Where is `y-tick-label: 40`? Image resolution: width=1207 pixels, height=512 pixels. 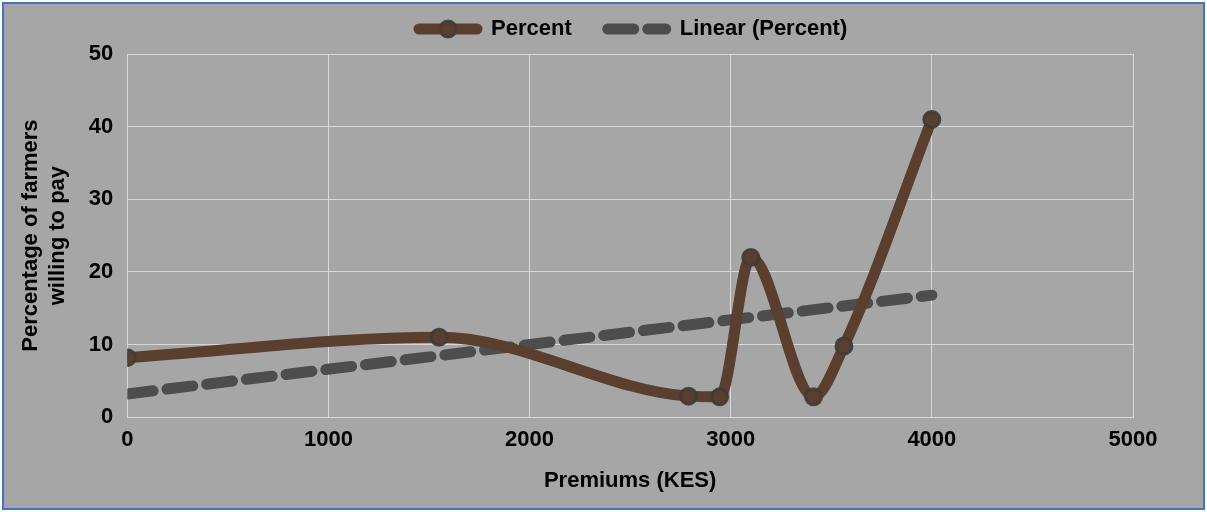 y-tick-label: 40 is located at coordinates (101, 125).